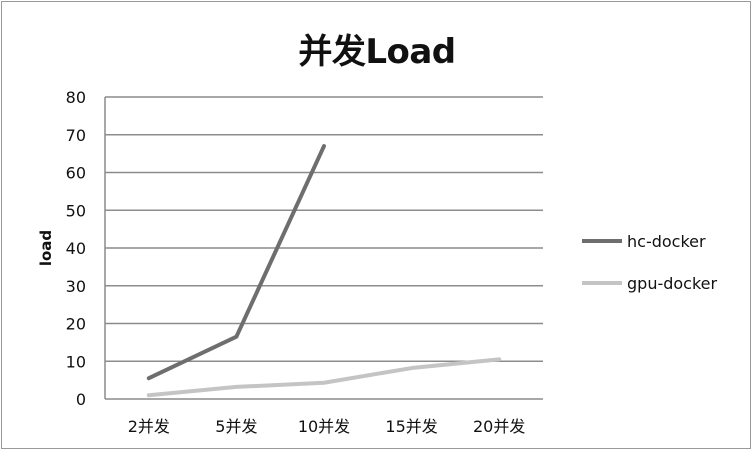 Image resolution: width=754 pixels, height=452 pixels. I want to click on x-tick-label: 2并发, so click(149, 426).